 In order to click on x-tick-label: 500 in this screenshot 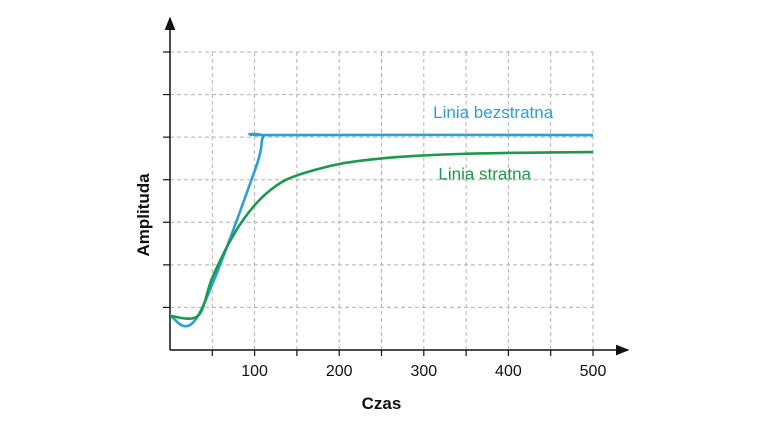, I will do `click(593, 371)`.